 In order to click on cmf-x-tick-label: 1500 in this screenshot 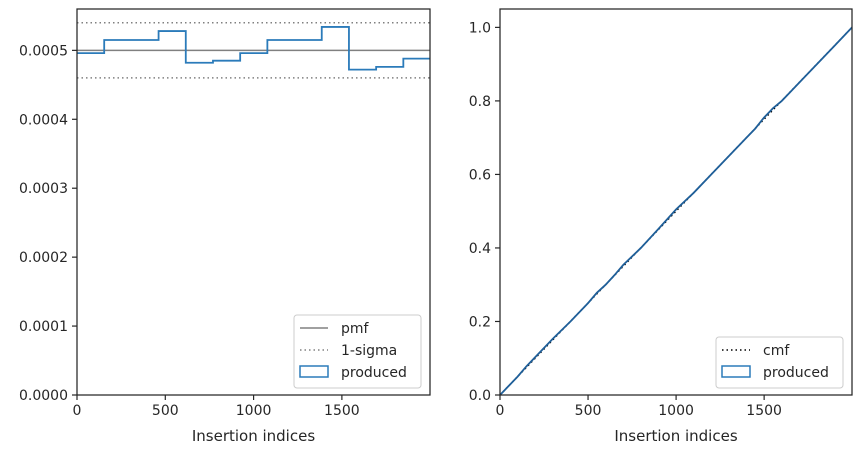, I will do `click(764, 411)`.